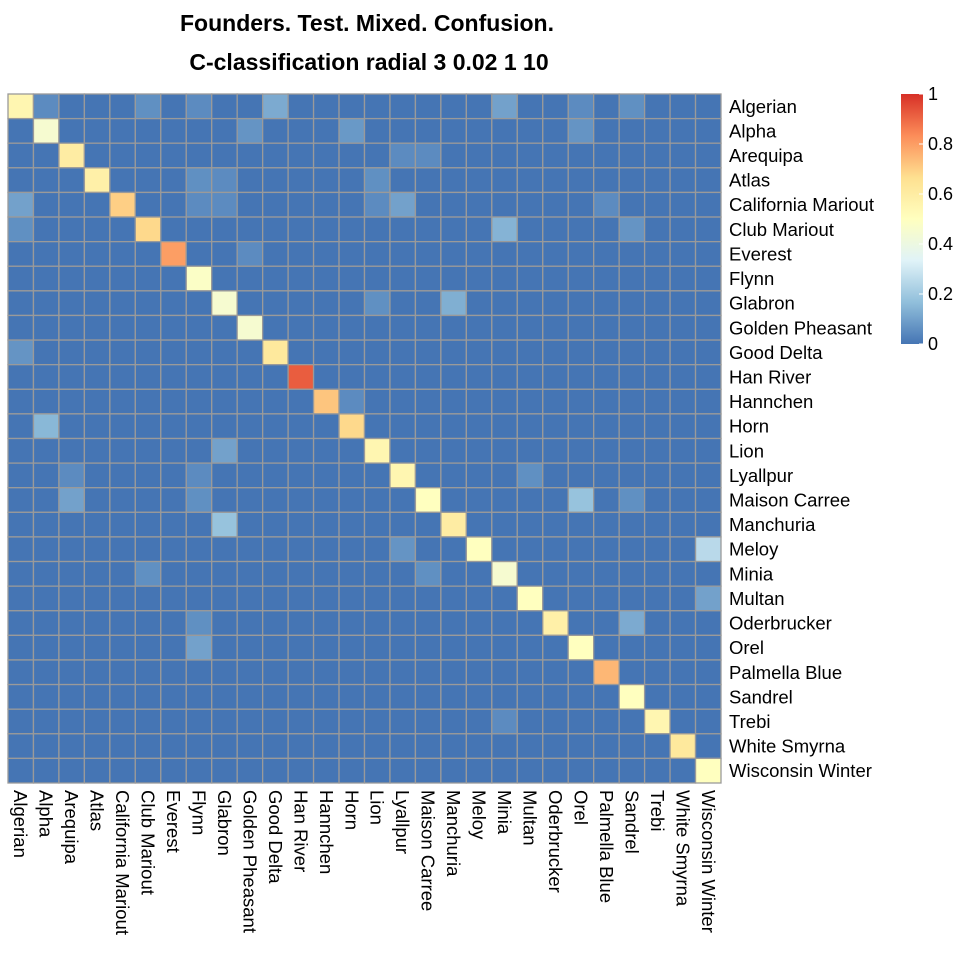  I want to click on legend-ticks: 1 0.8 0.6 0.4 0.2 0, so click(936, 219).